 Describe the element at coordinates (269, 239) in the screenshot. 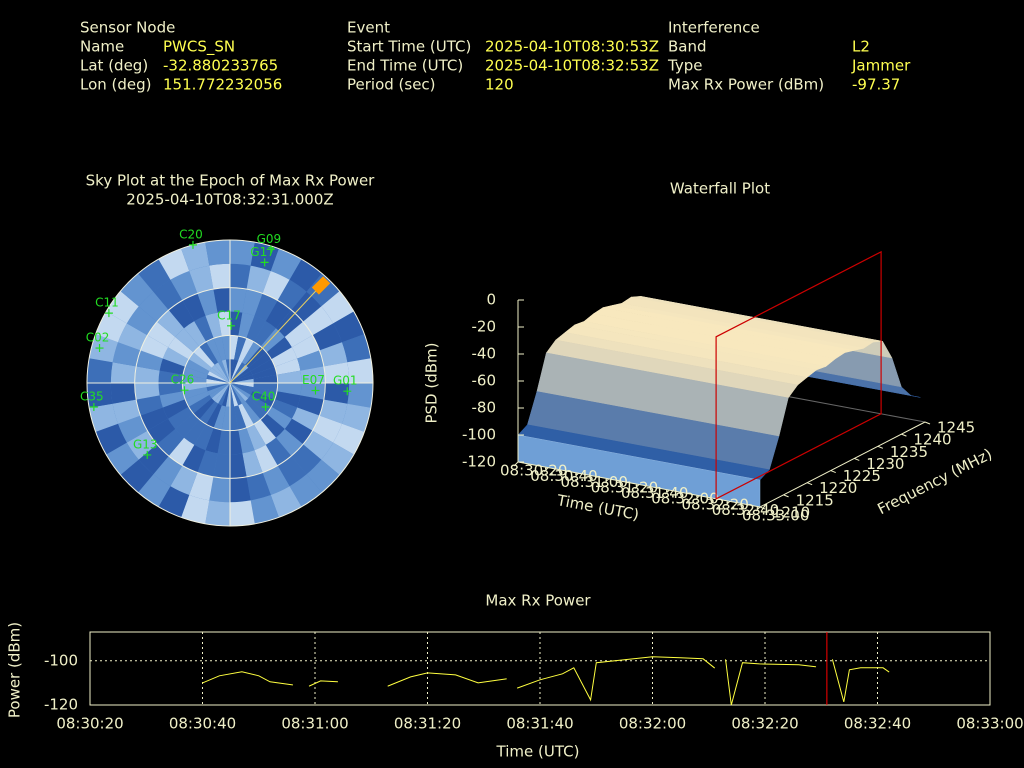

I see `satellite-label: G09` at that location.